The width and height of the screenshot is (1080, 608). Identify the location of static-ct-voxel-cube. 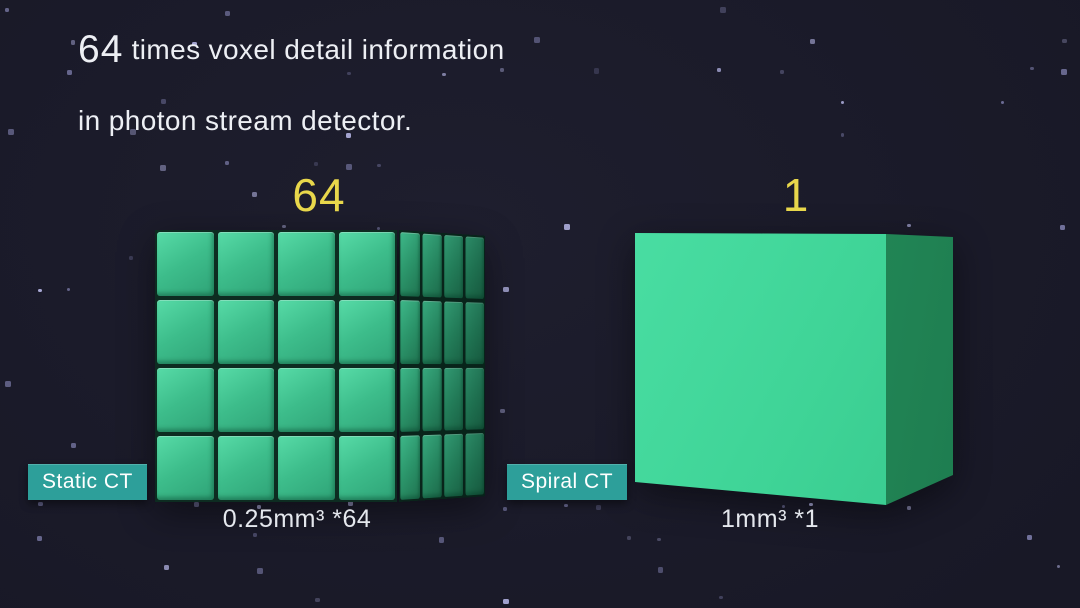
(320, 366).